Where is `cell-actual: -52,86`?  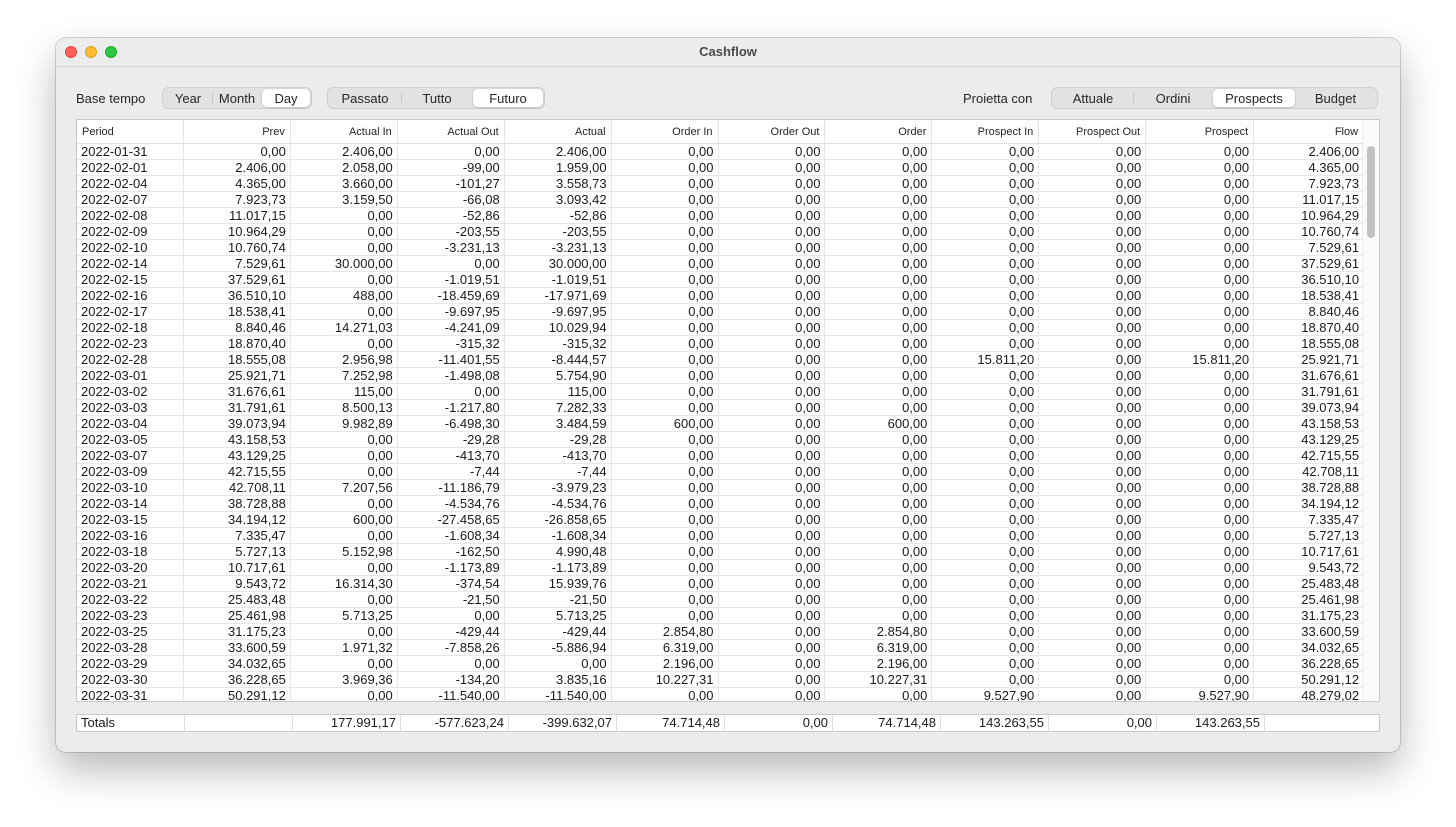 cell-actual: -52,86 is located at coordinates (558, 215).